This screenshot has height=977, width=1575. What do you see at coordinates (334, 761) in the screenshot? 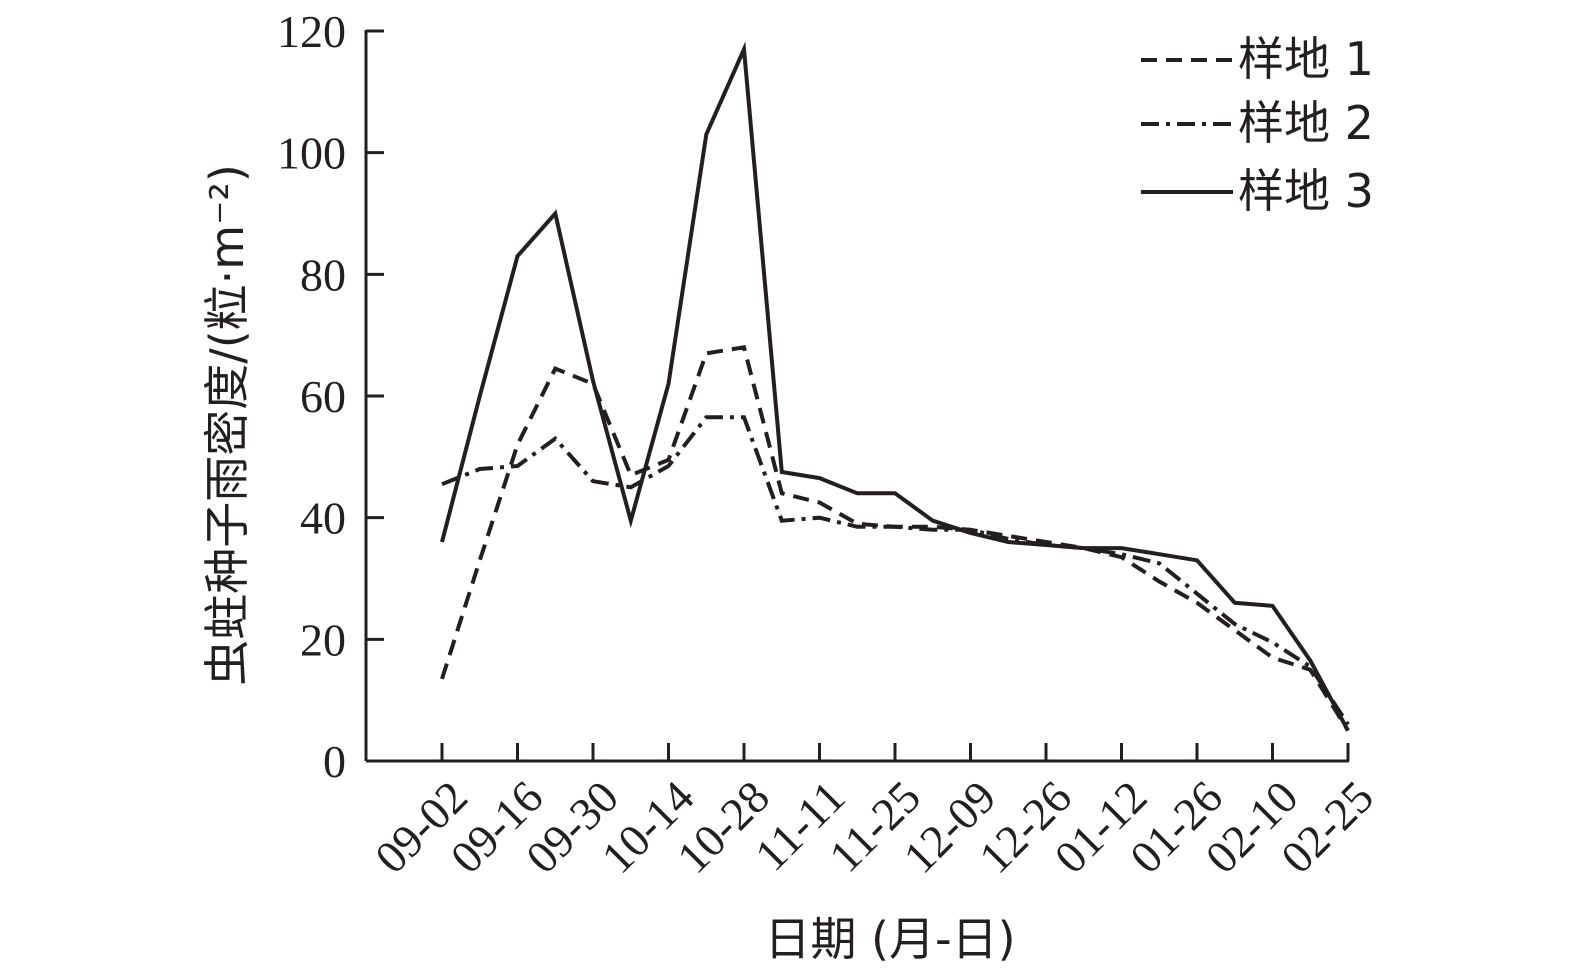
I see `y-tick-label: 0` at bounding box center [334, 761].